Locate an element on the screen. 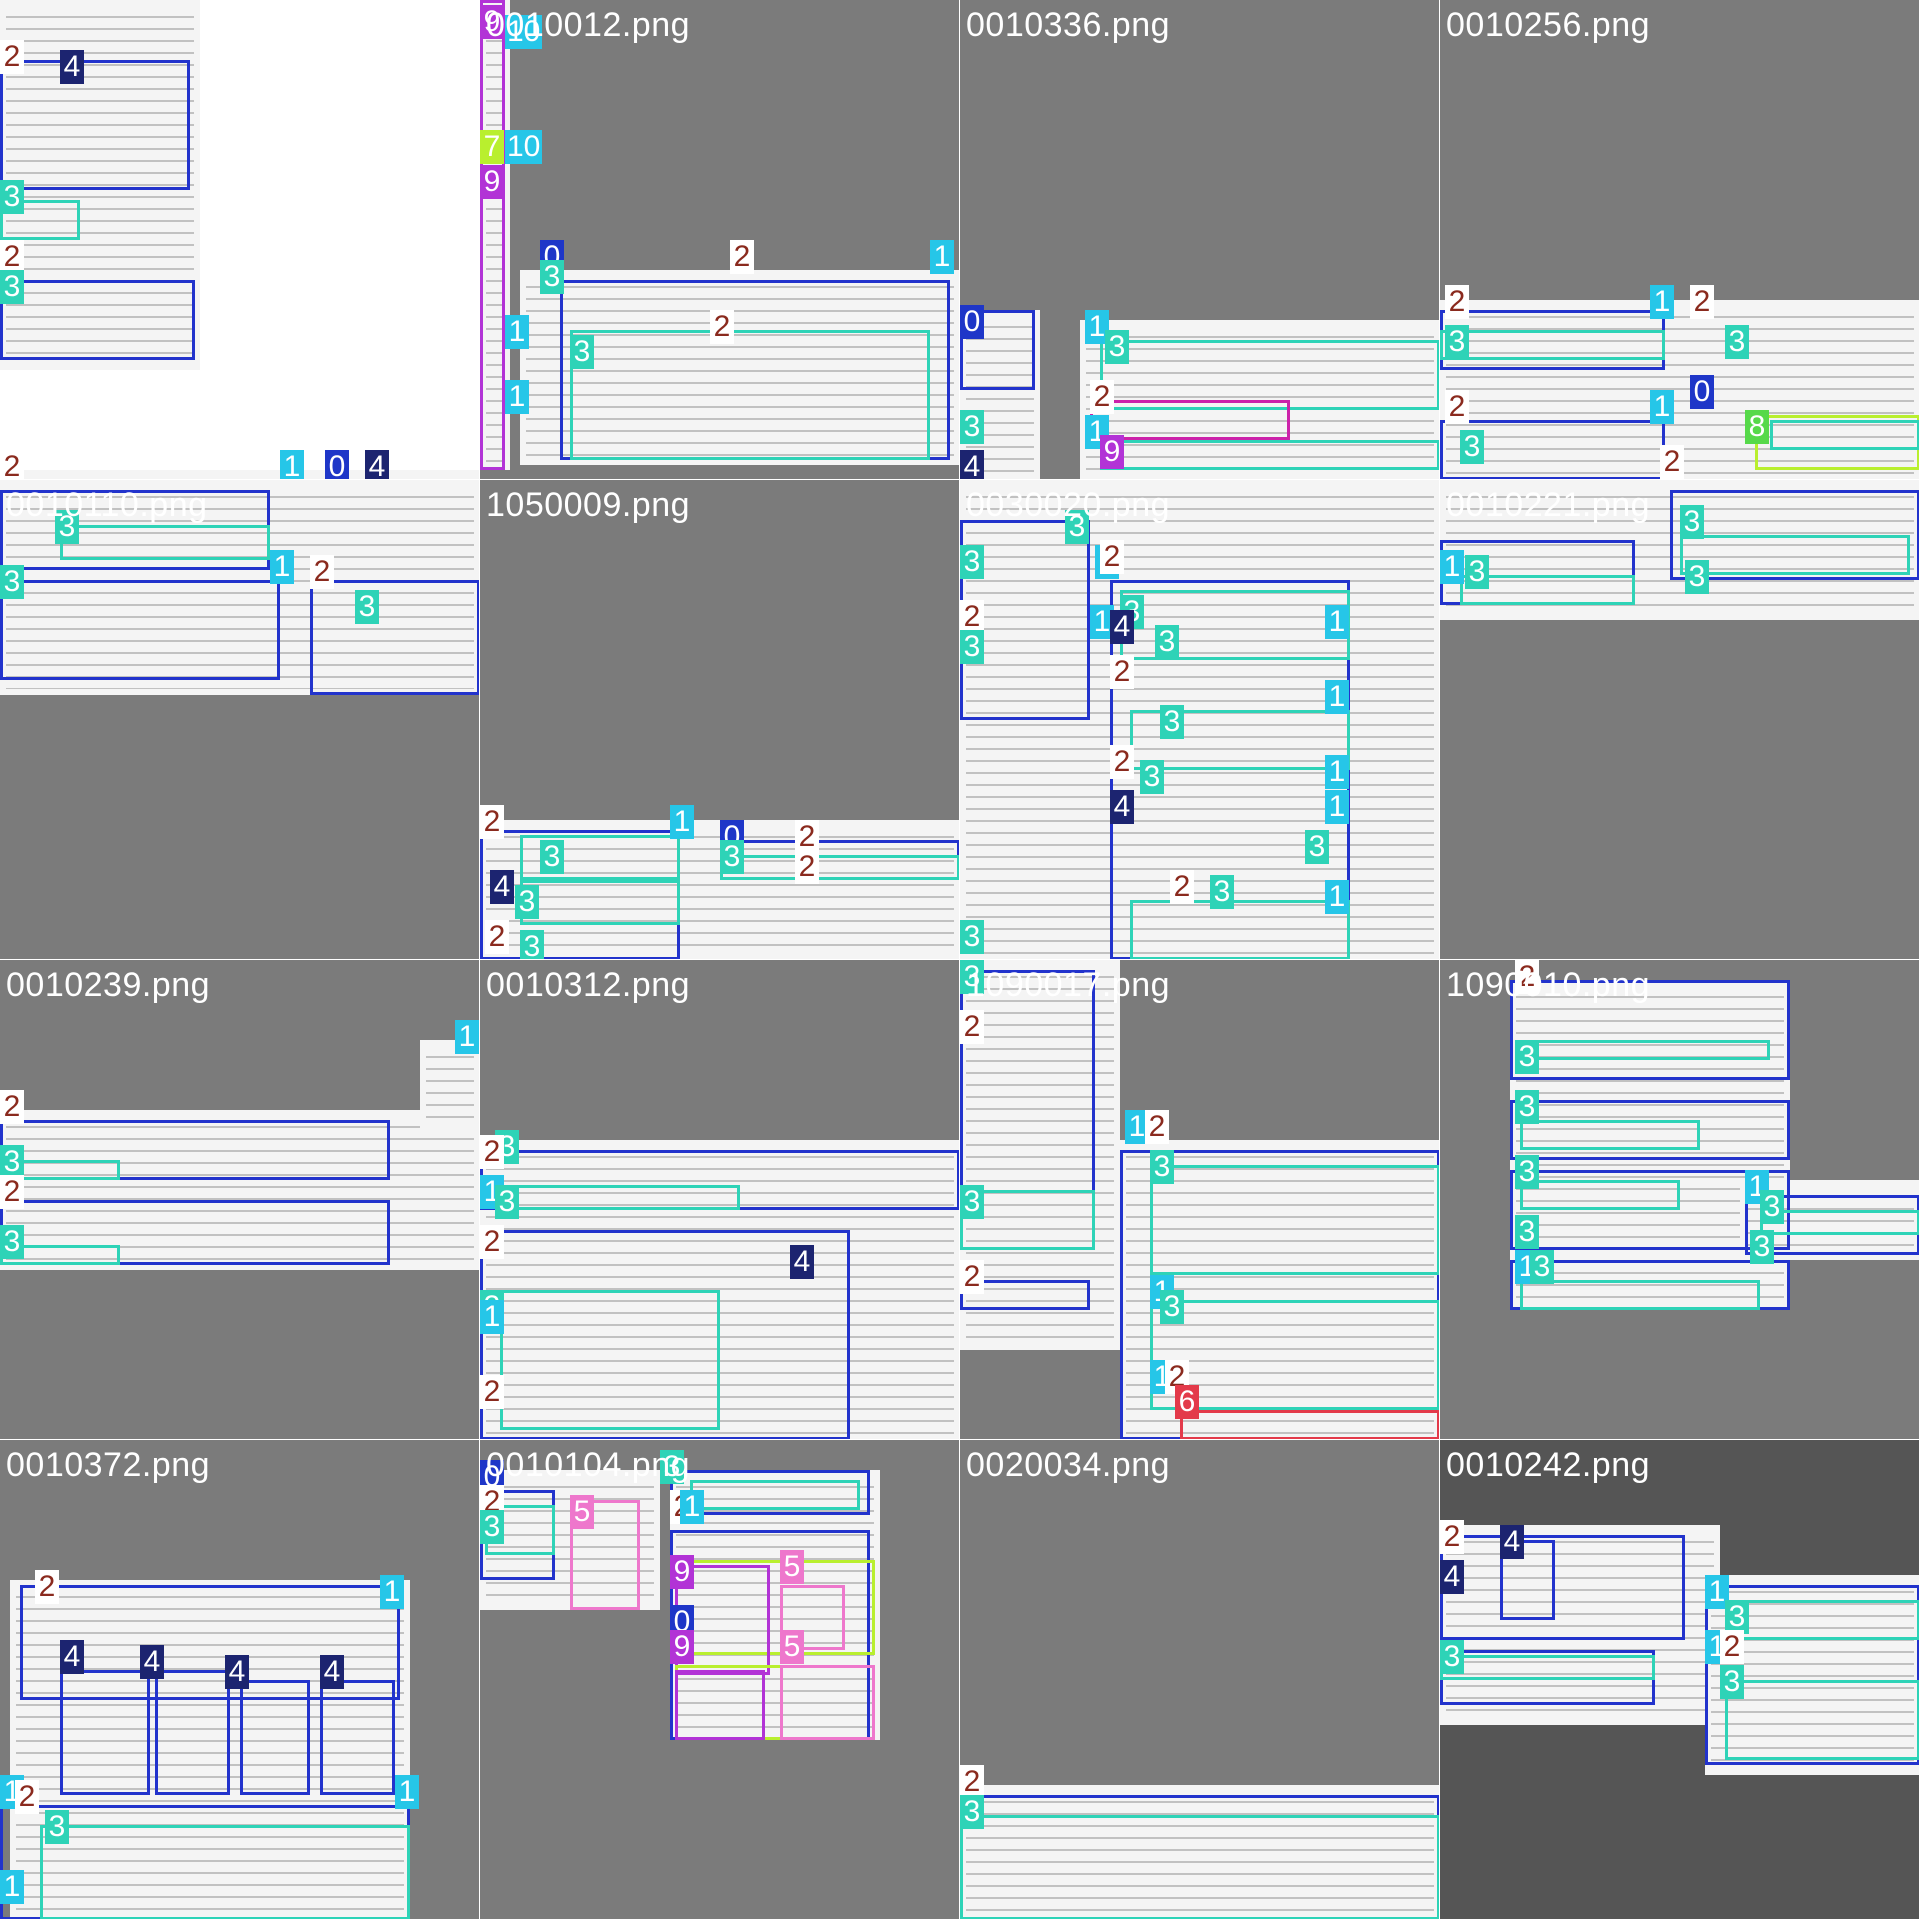  tile-filename: 0010312.png is located at coordinates (588, 985).